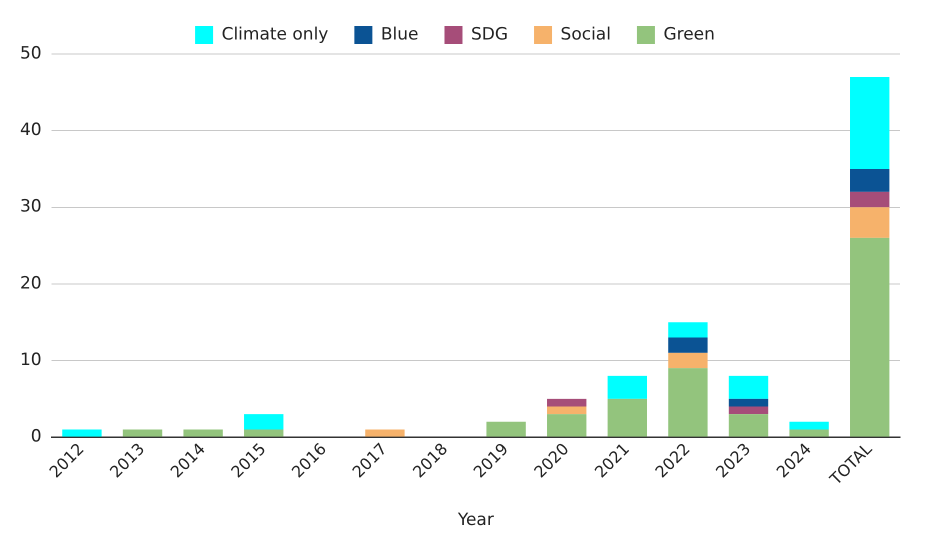 The image size is (925, 540). Describe the element at coordinates (585, 34) in the screenshot. I see `legend-label: Social` at that location.